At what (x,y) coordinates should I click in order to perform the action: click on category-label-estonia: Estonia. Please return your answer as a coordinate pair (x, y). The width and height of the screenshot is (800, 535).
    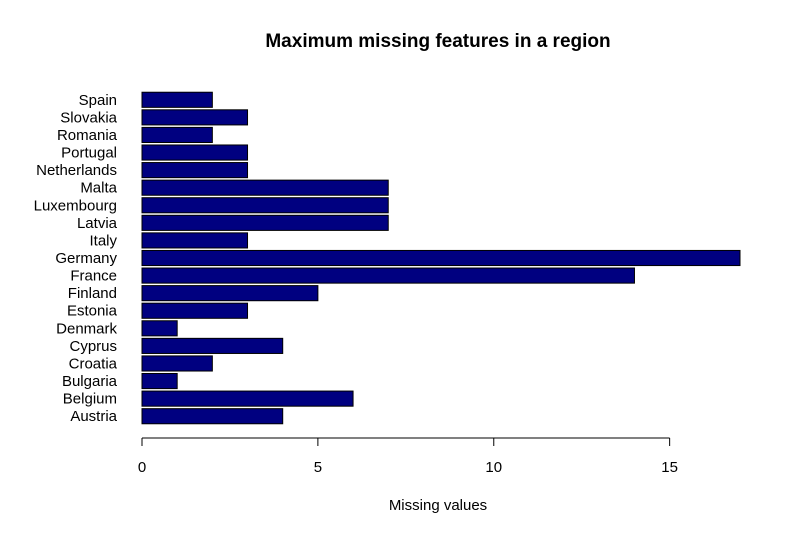
    Looking at the image, I should click on (92, 311).